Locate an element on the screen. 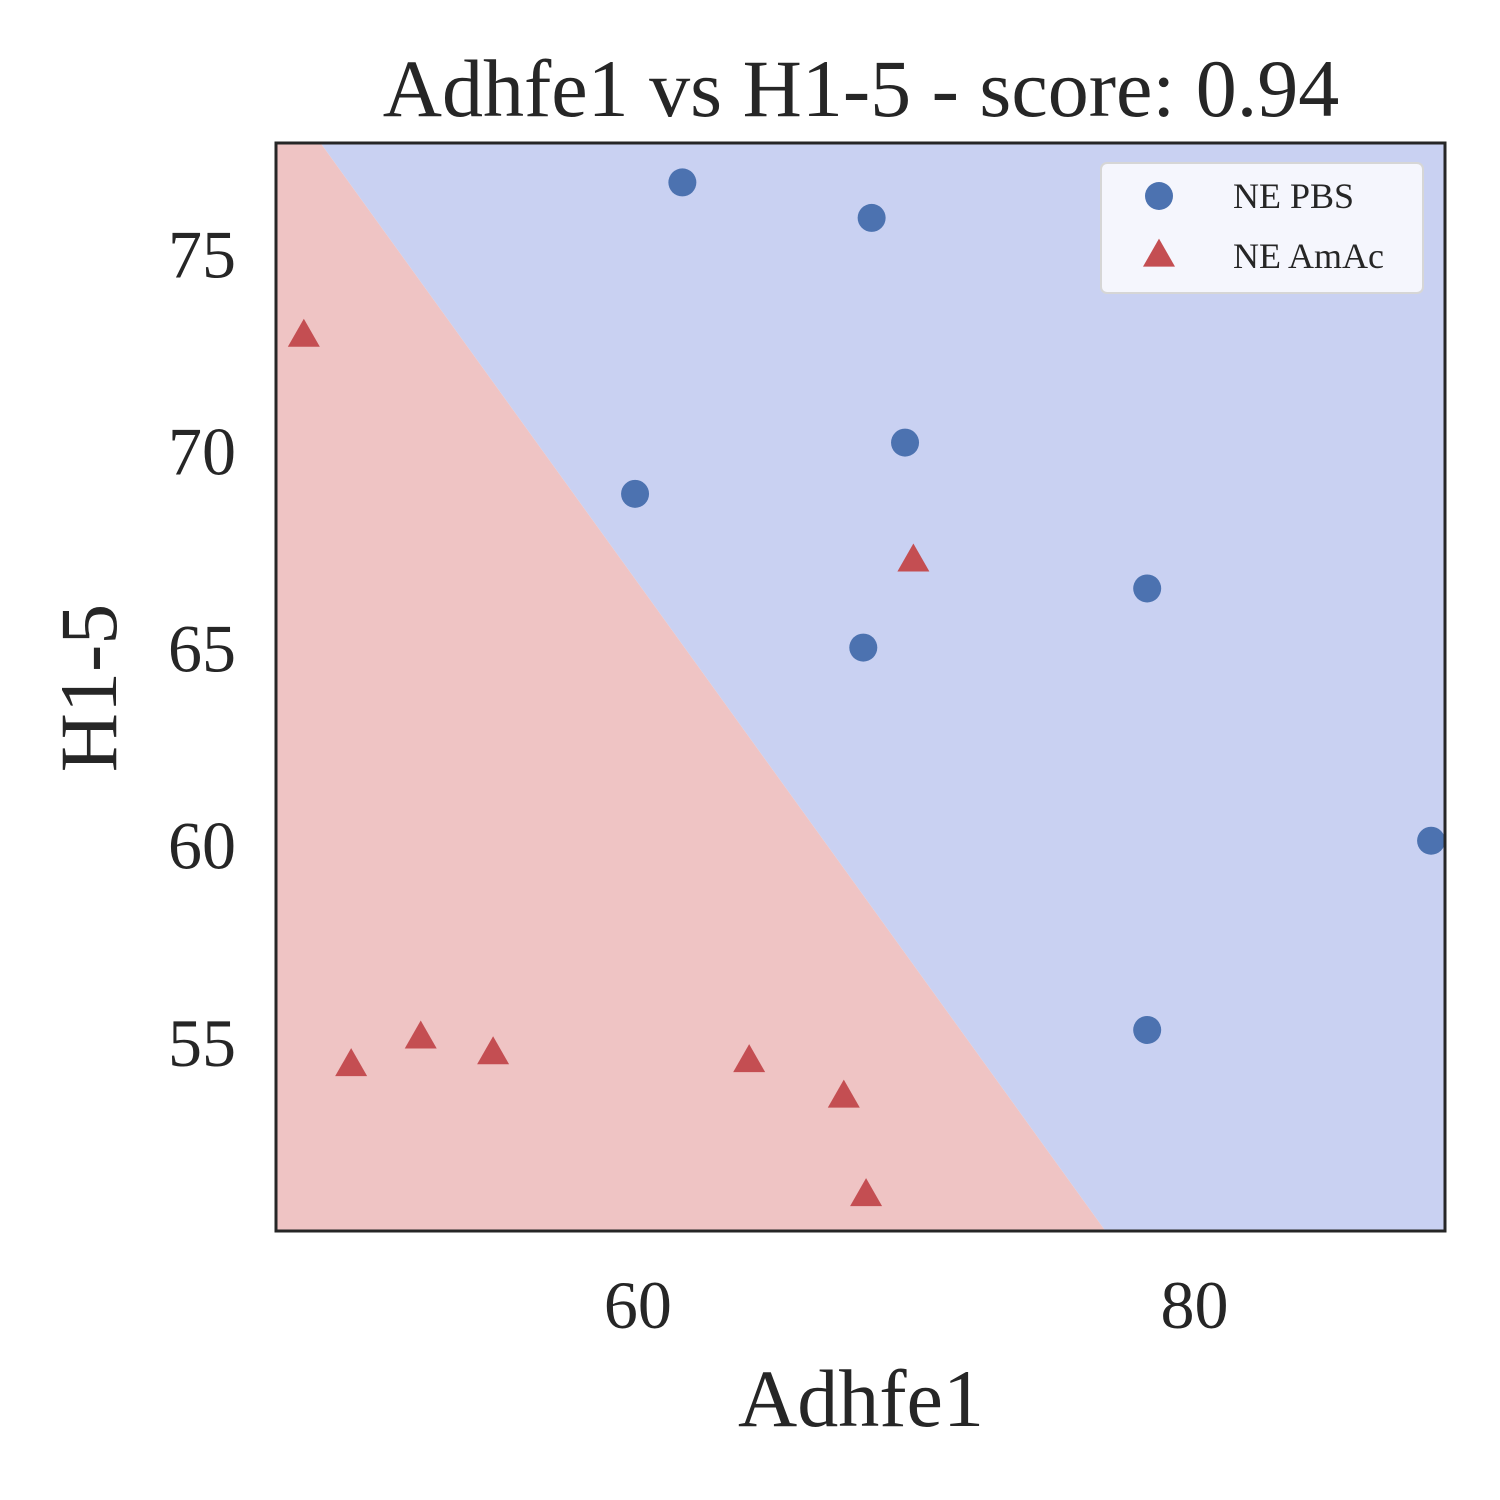 Image resolution: width=1500 pixels, height=1500 pixels. x-axis-label: Adhfe1 is located at coordinates (861, 1398).